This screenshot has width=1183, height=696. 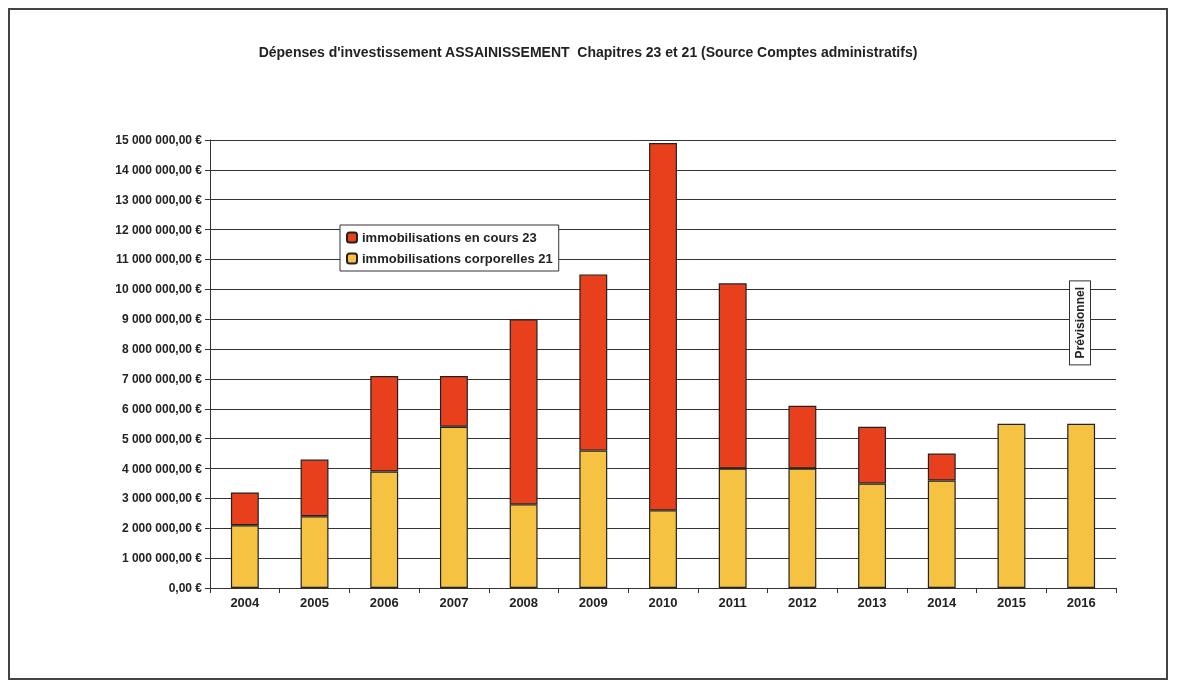 I want to click on y-tick-label: 6 000 000,00 €, so click(x=162, y=408).